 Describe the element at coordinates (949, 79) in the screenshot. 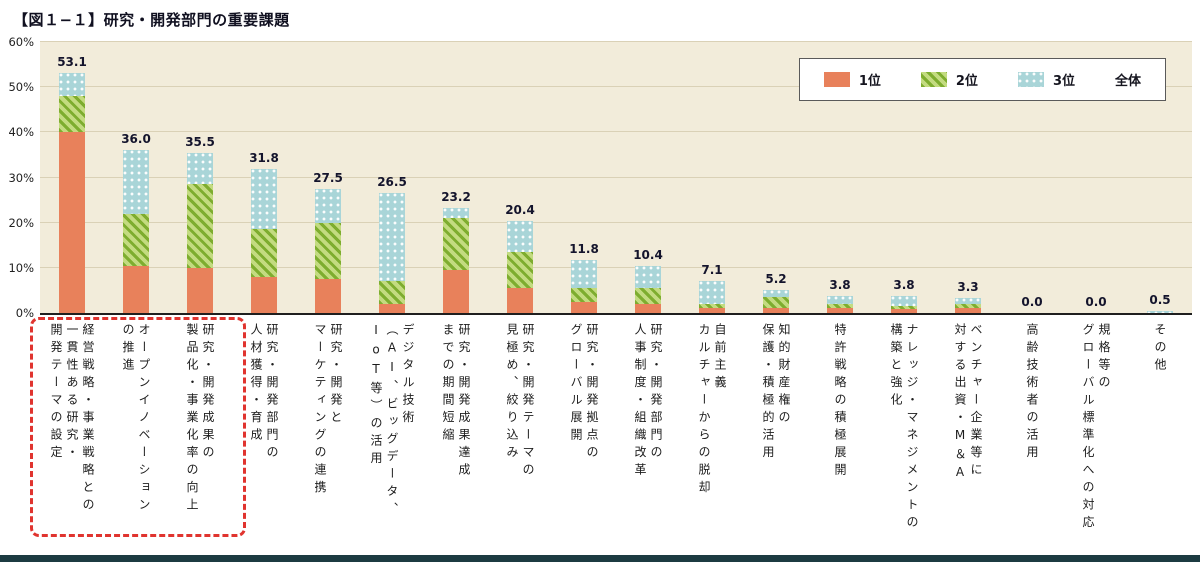

I see `legend-item-rank2: 2位` at that location.